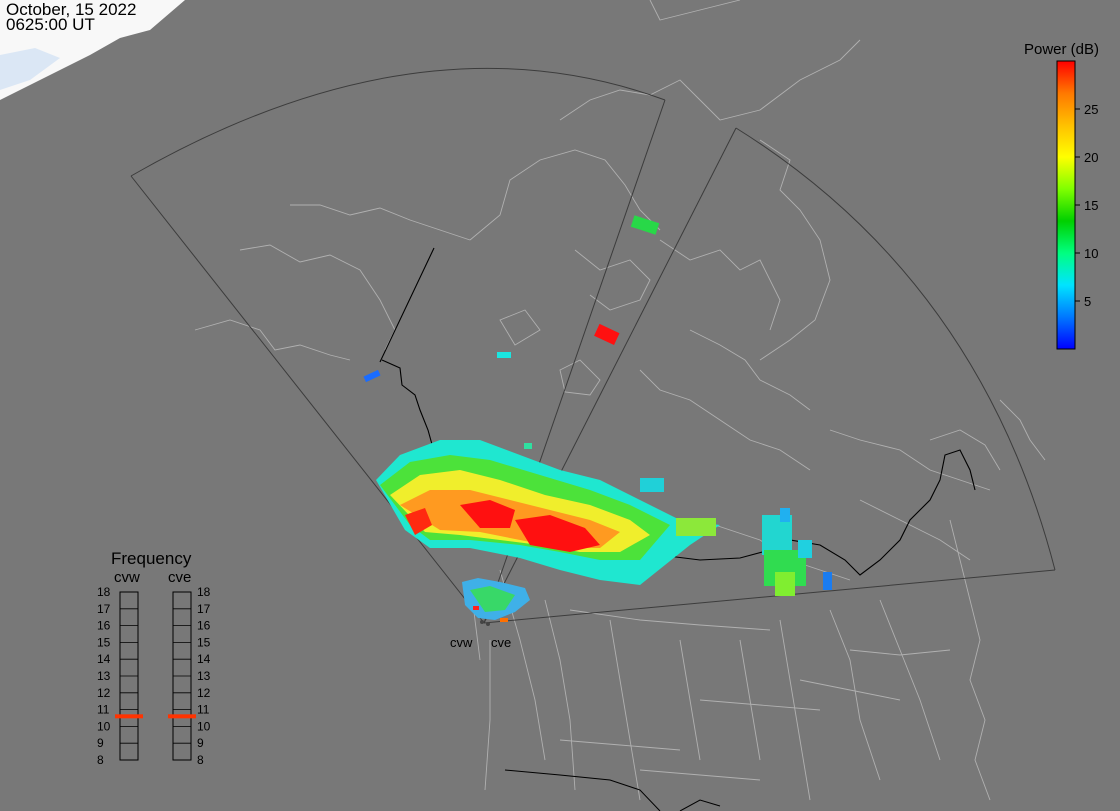 The image size is (1120, 811). Describe the element at coordinates (488, 624) in the screenshot. I see `radar-site-cve` at that location.